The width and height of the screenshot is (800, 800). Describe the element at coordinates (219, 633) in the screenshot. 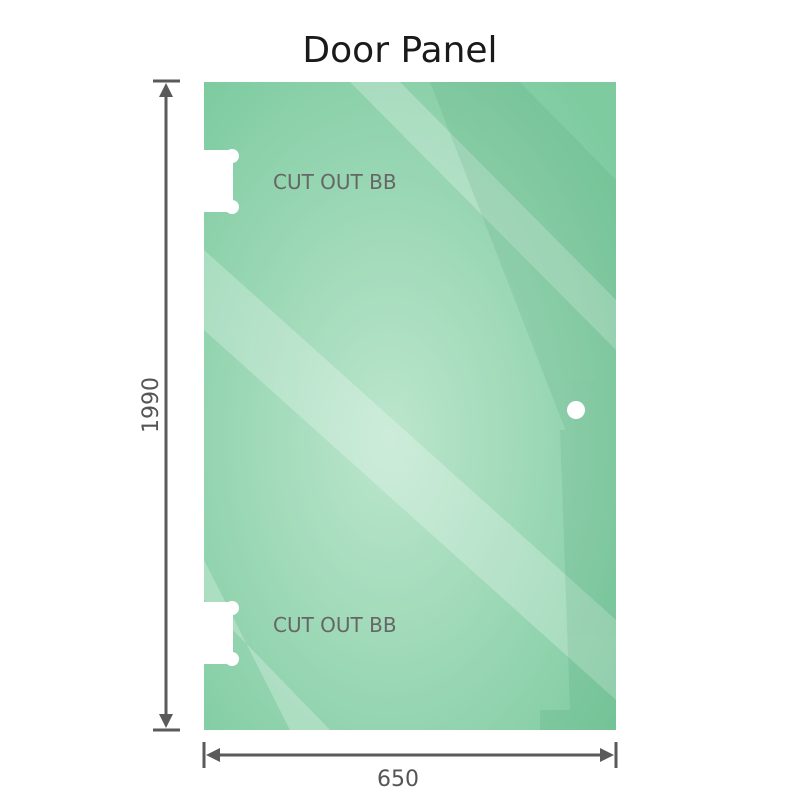

I see `cutout-bottom` at that location.